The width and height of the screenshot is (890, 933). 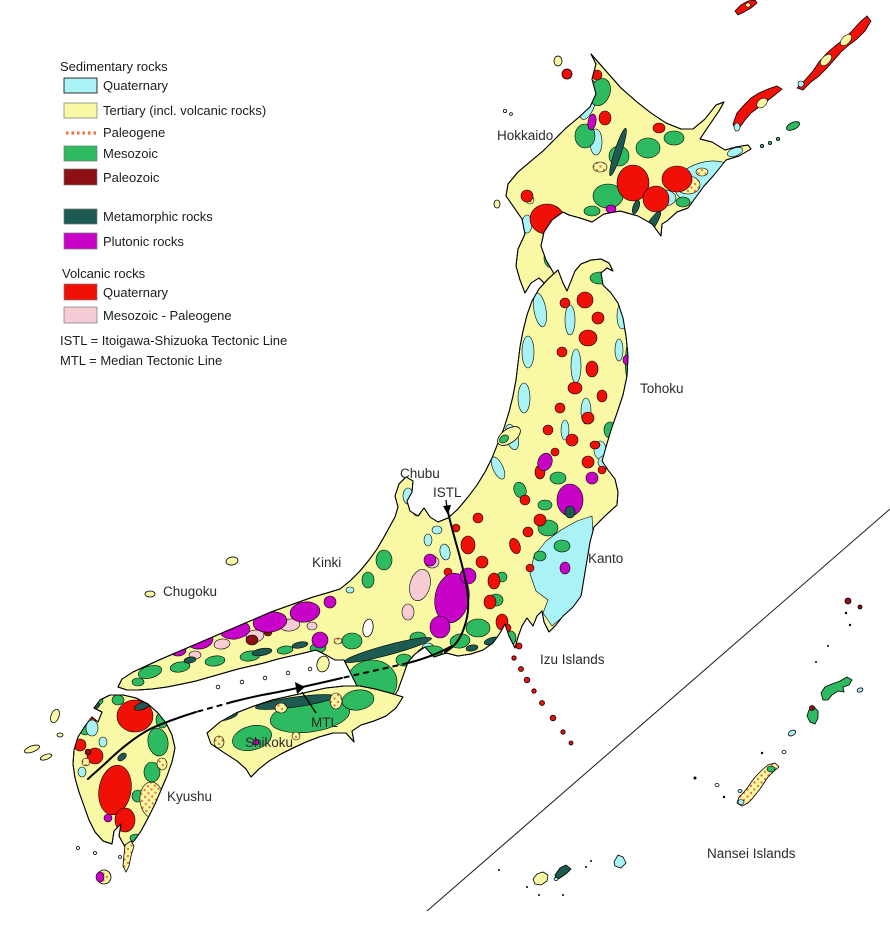 I want to click on legend-section-title: Volcanic rocks, so click(x=104, y=273).